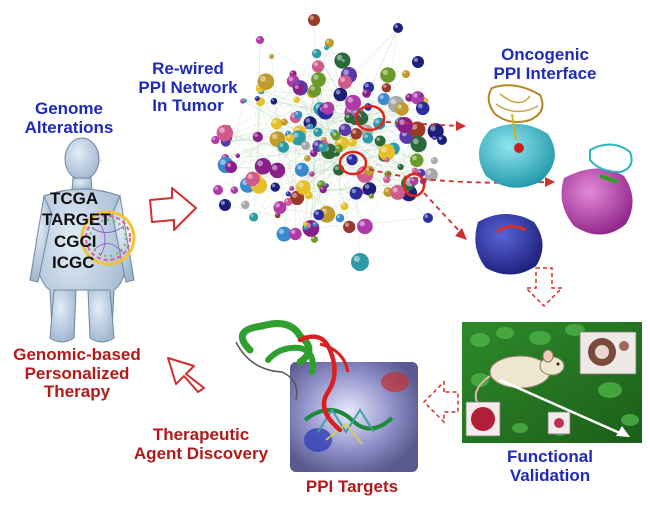 The height and width of the screenshot is (507, 650). What do you see at coordinates (188, 68) in the screenshot?
I see `rewired-label-line: Re-wired` at bounding box center [188, 68].